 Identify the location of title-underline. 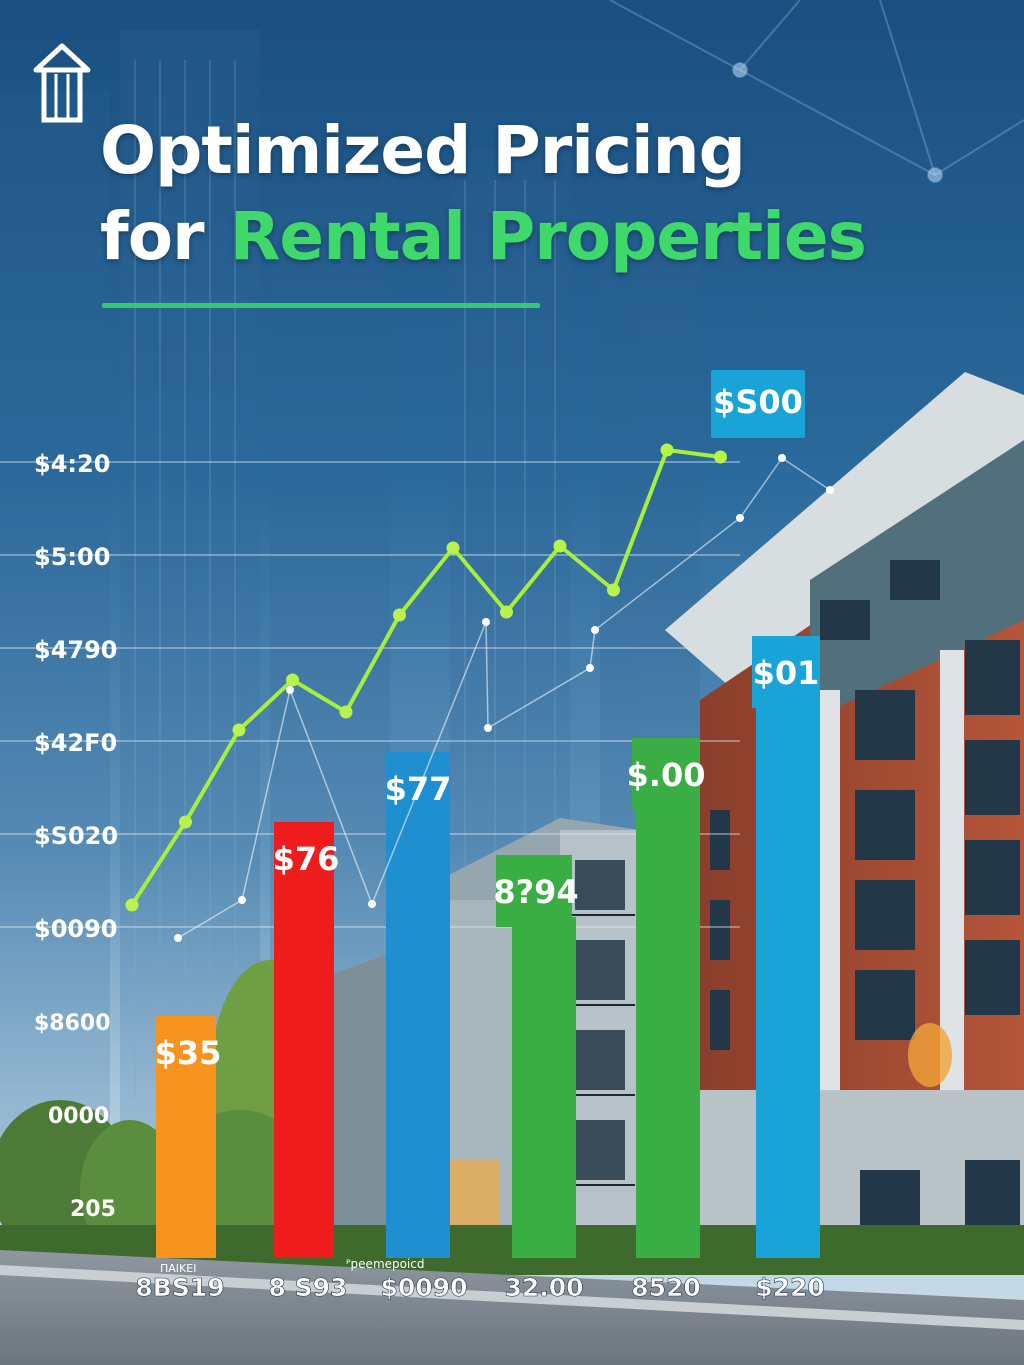
(321, 305).